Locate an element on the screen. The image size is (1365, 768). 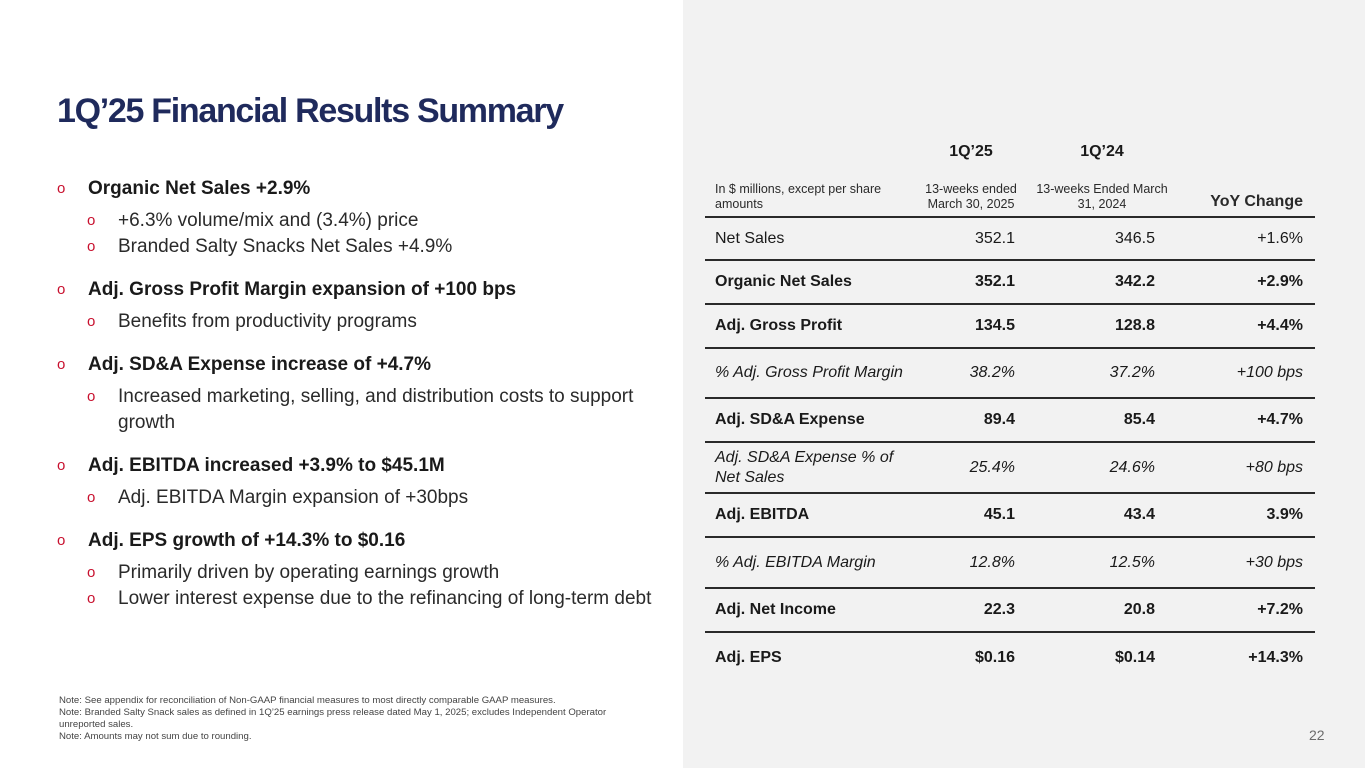
table-row: Net Sales 352.1 346.5 +1.6% is located at coordinates (1010, 239).